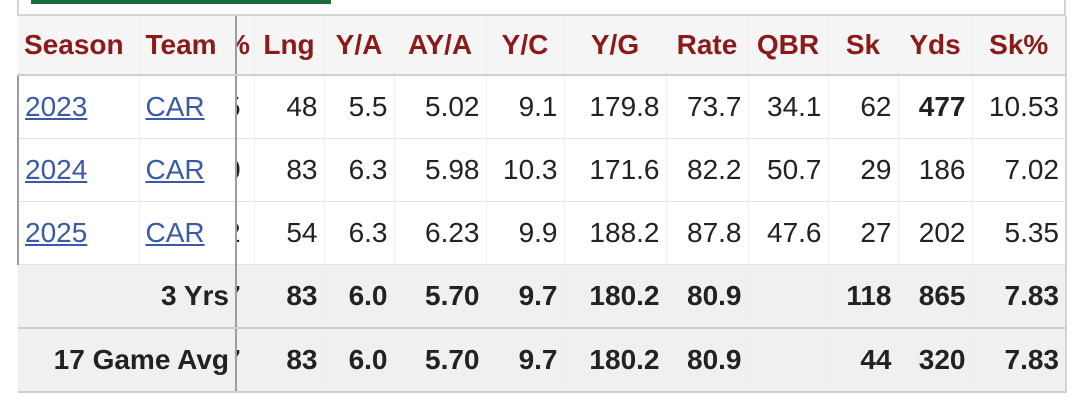  What do you see at coordinates (245, 233) in the screenshot?
I see `clipped-cell: 2` at bounding box center [245, 233].